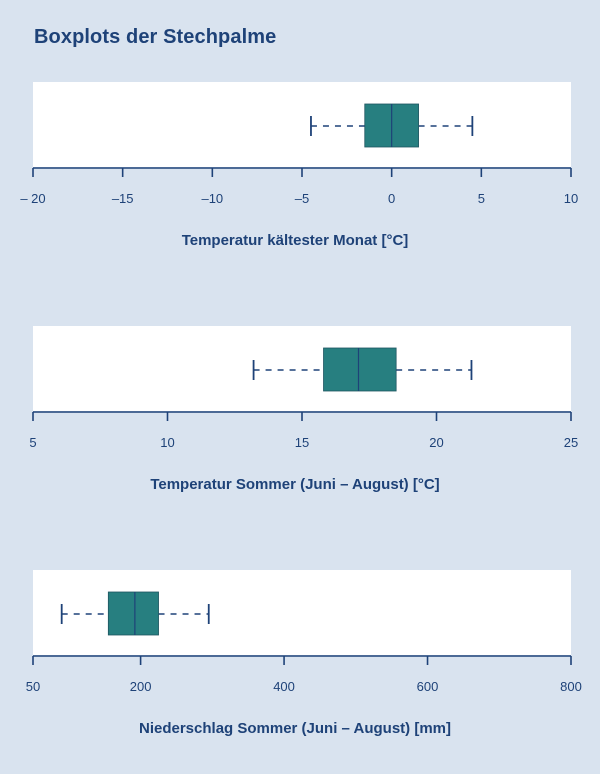 This screenshot has height=774, width=600. I want to click on page-title: Boxplots der Stechpalme, so click(155, 37).